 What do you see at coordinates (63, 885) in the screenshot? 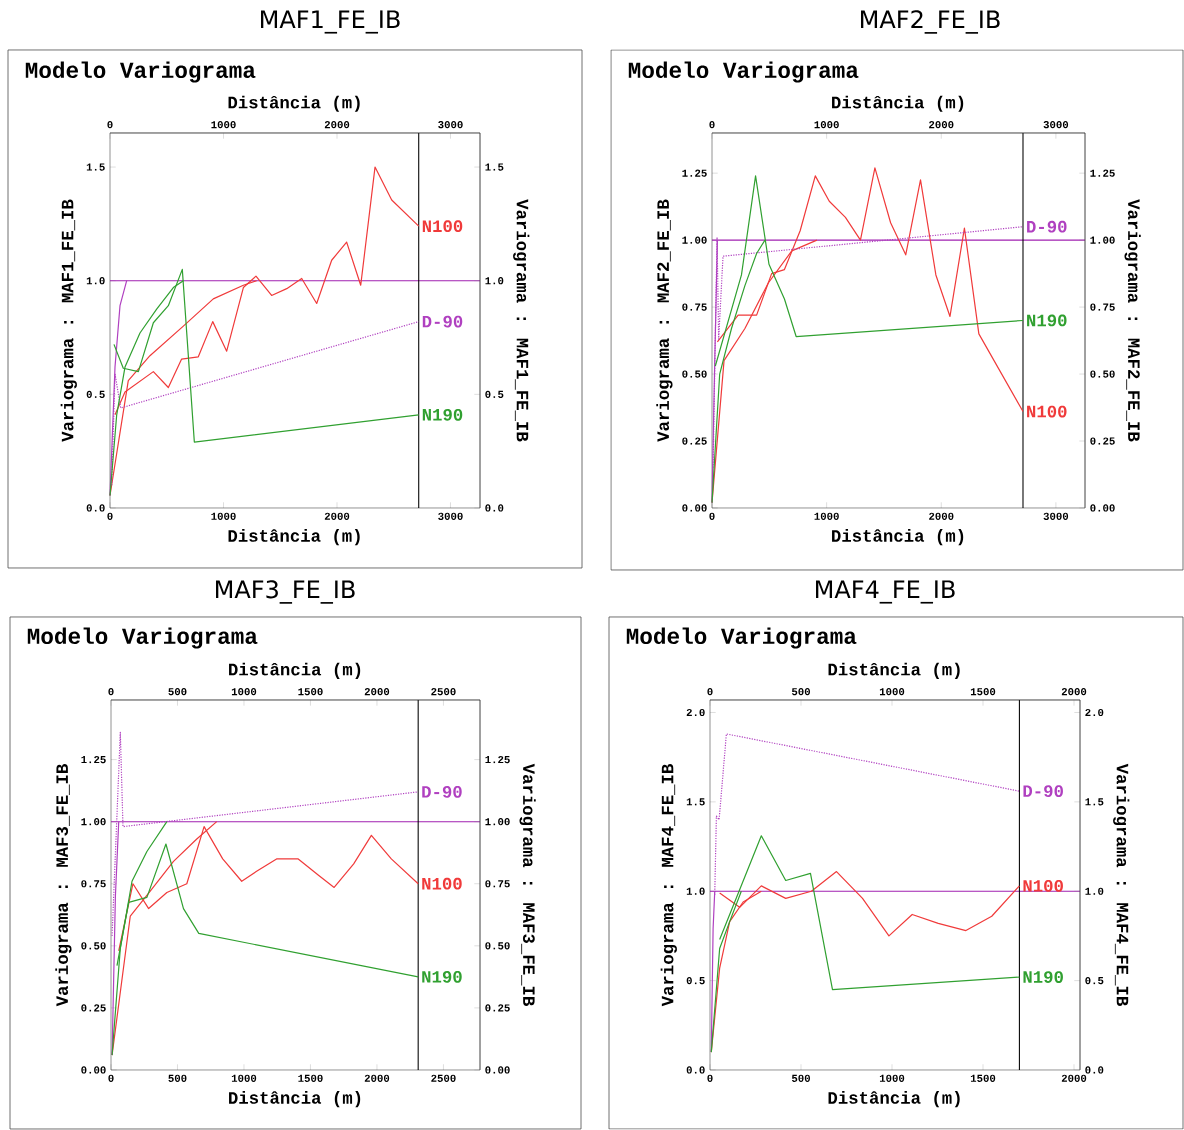
I see `y-axis-title: Variograma : MAF3_FE_IB` at bounding box center [63, 885].